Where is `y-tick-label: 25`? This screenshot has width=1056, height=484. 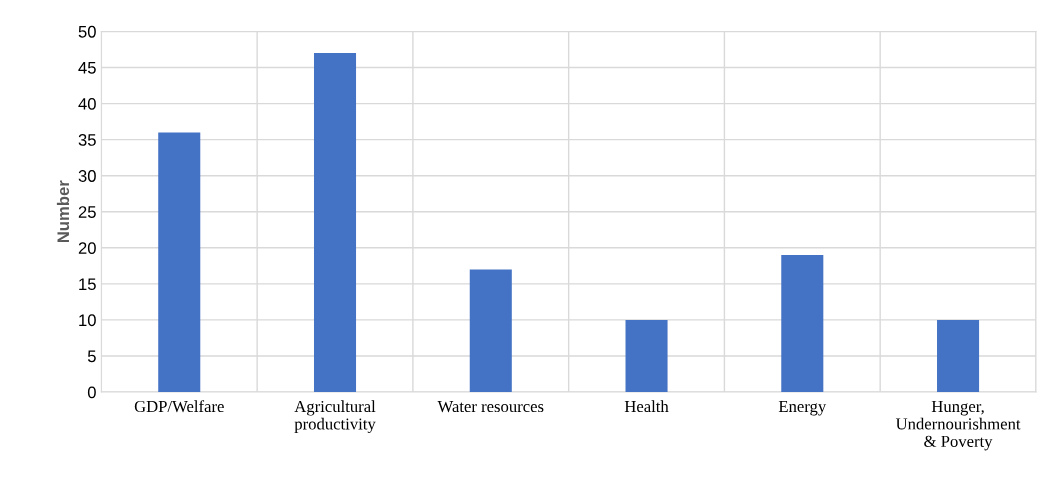
y-tick-label: 25 is located at coordinates (87, 212).